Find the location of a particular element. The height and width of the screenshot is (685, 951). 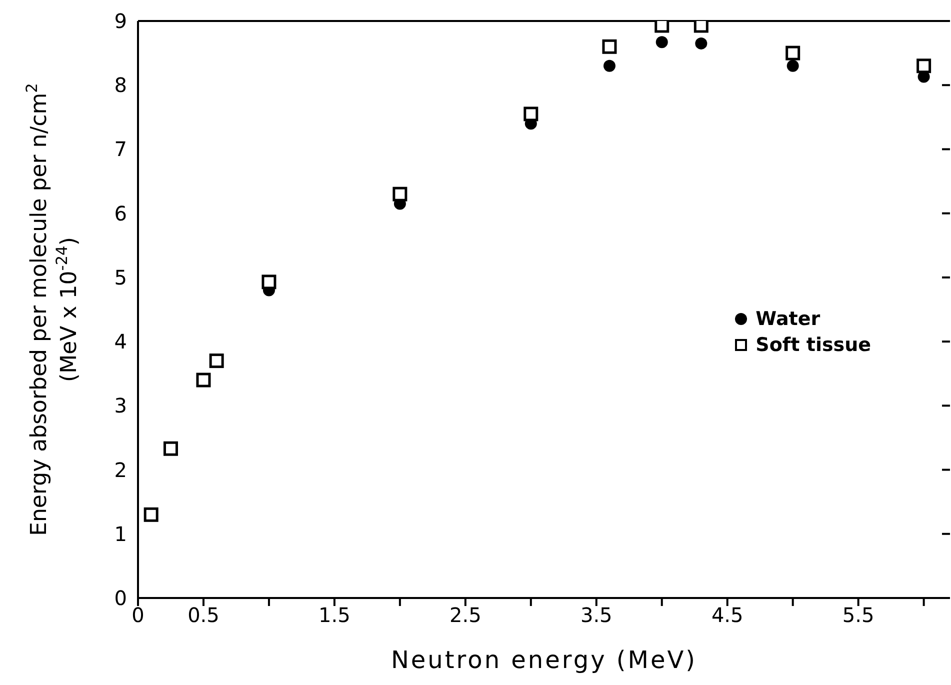

x-axis-title: Neutron energy (MeV) is located at coordinates (544, 660).